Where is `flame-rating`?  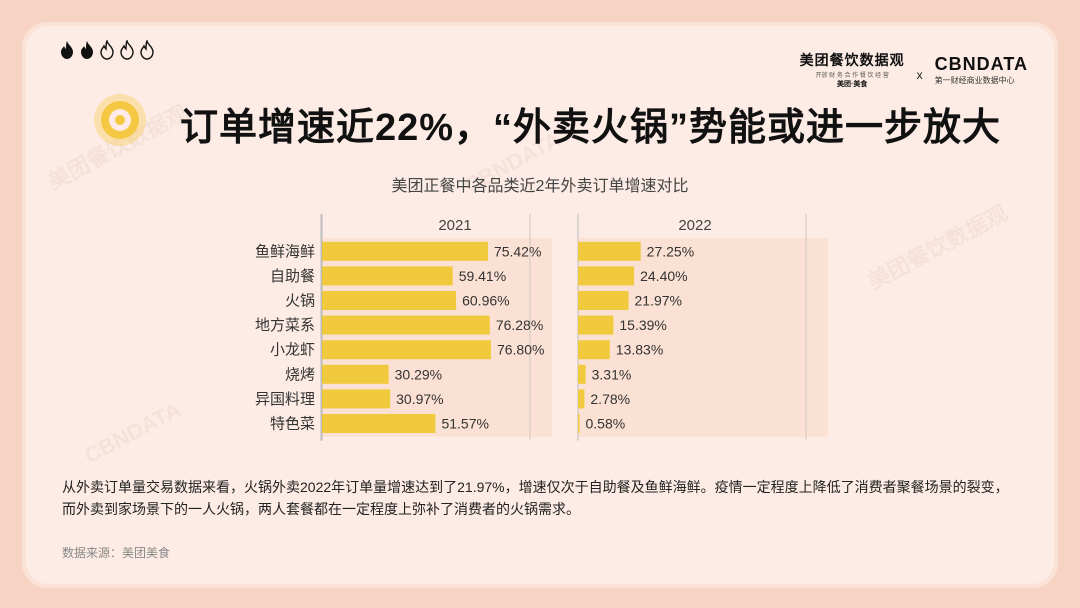 flame-rating is located at coordinates (107, 50).